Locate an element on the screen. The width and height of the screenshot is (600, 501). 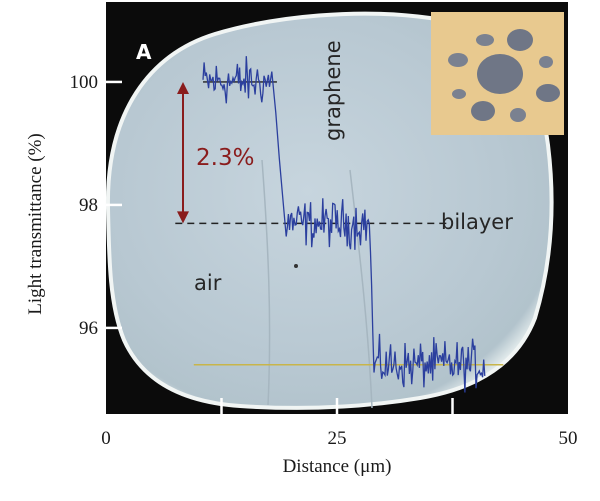
x-axis: 0 25 50 is located at coordinates (339, 423).